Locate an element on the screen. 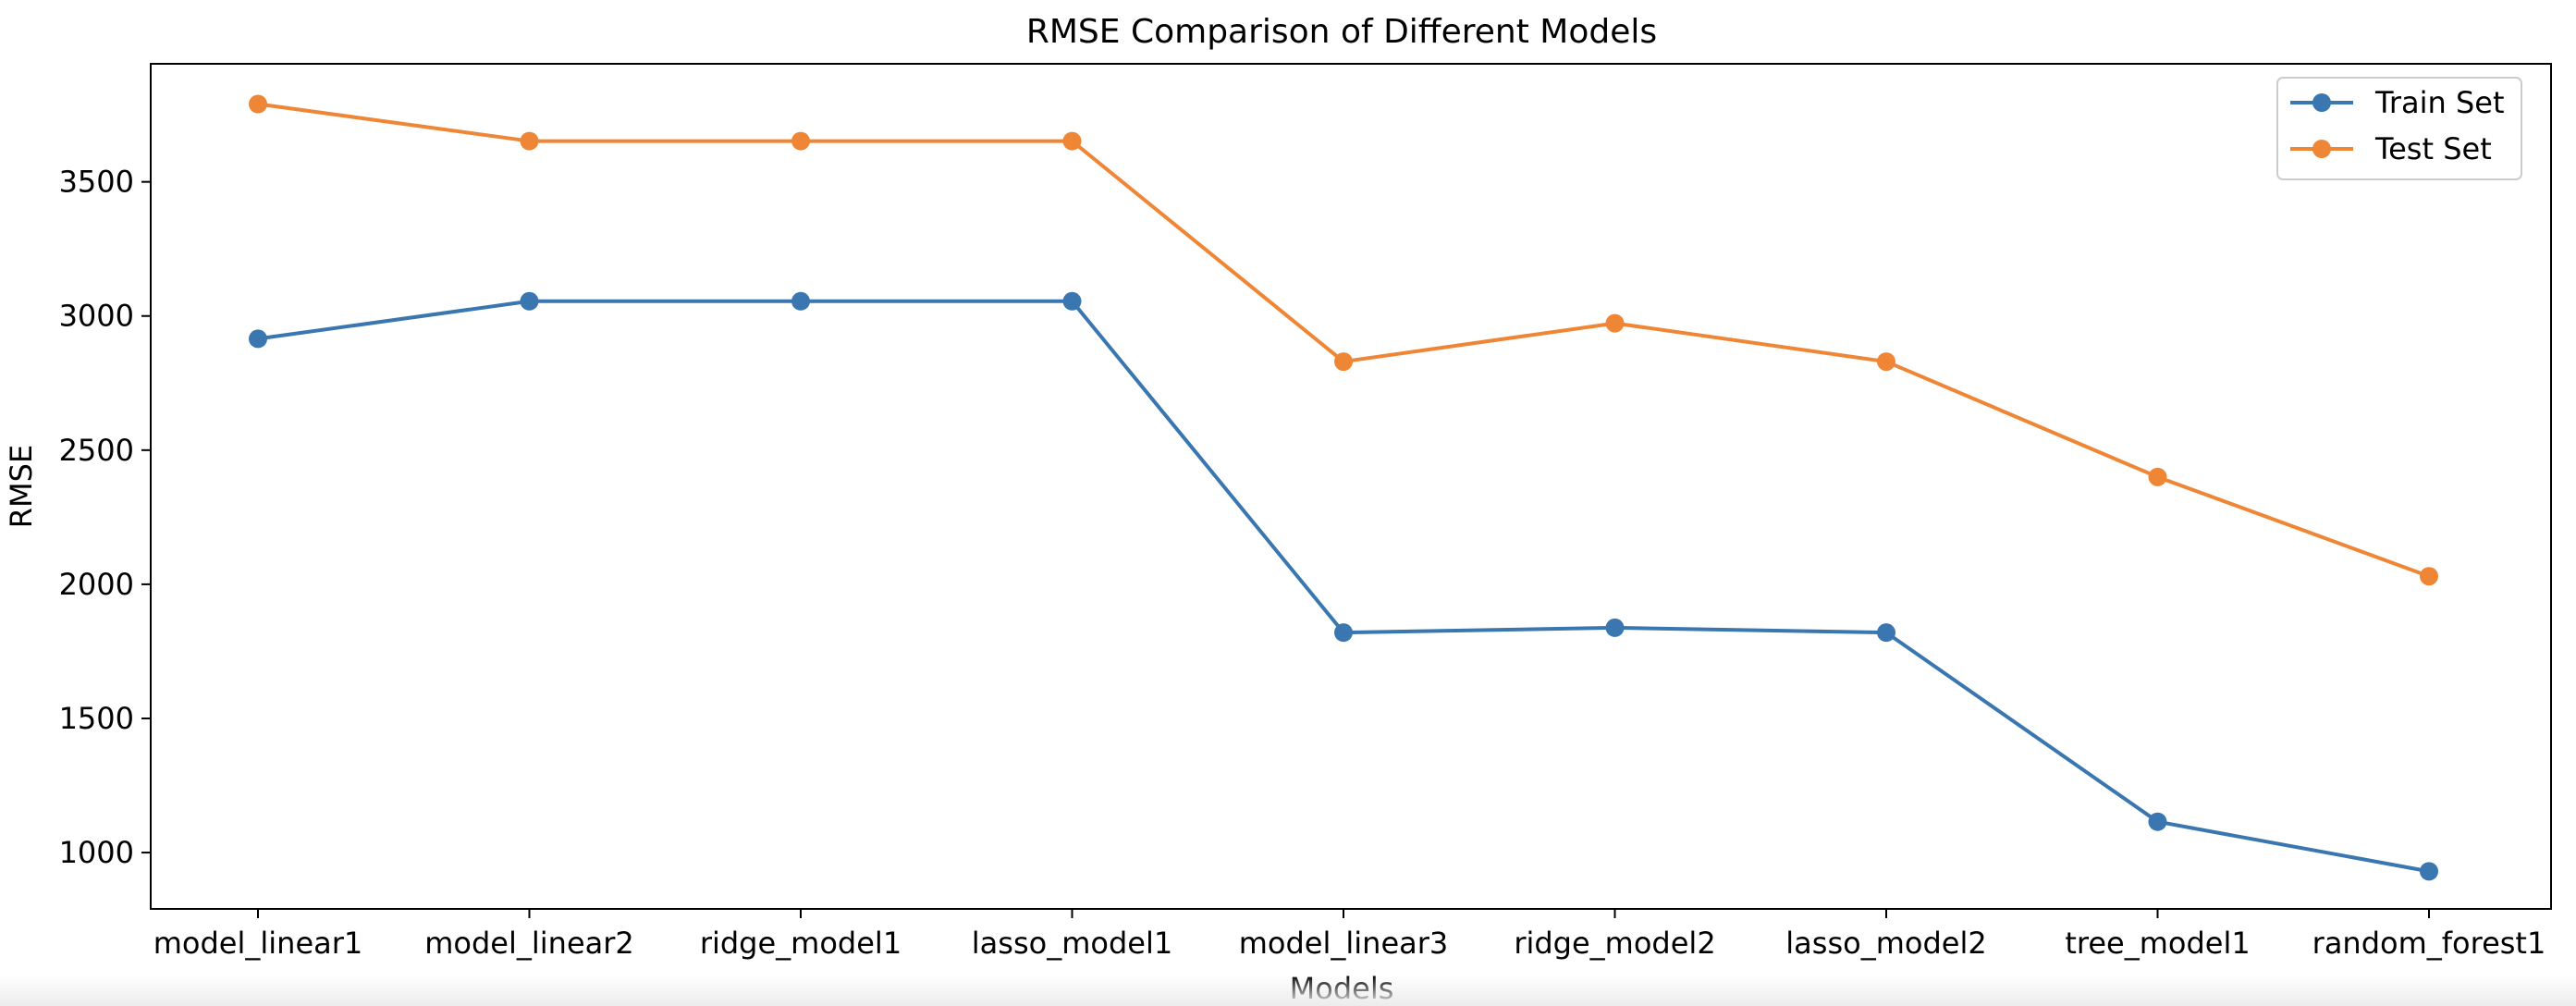 The height and width of the screenshot is (1006, 2576). x-tick-label: lasso_model1 is located at coordinates (1072, 943).